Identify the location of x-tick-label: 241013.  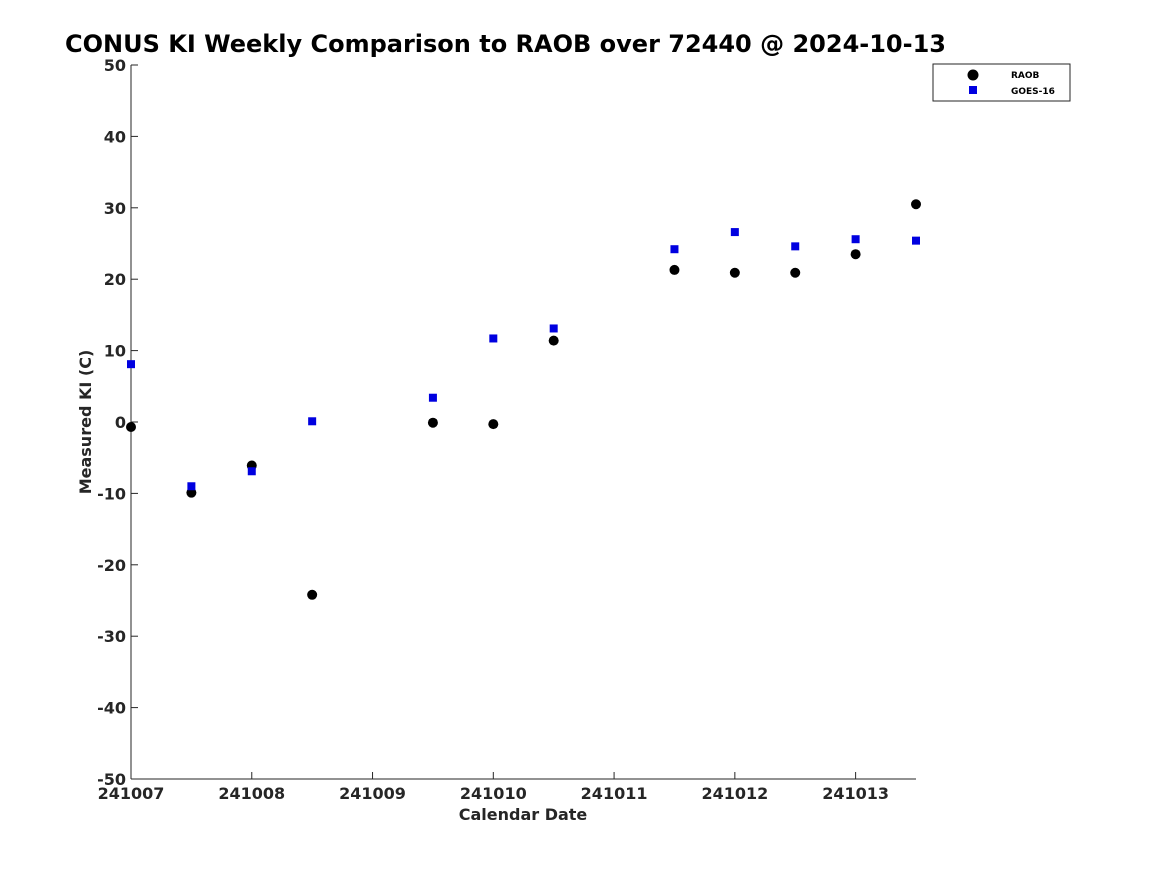
(855, 793).